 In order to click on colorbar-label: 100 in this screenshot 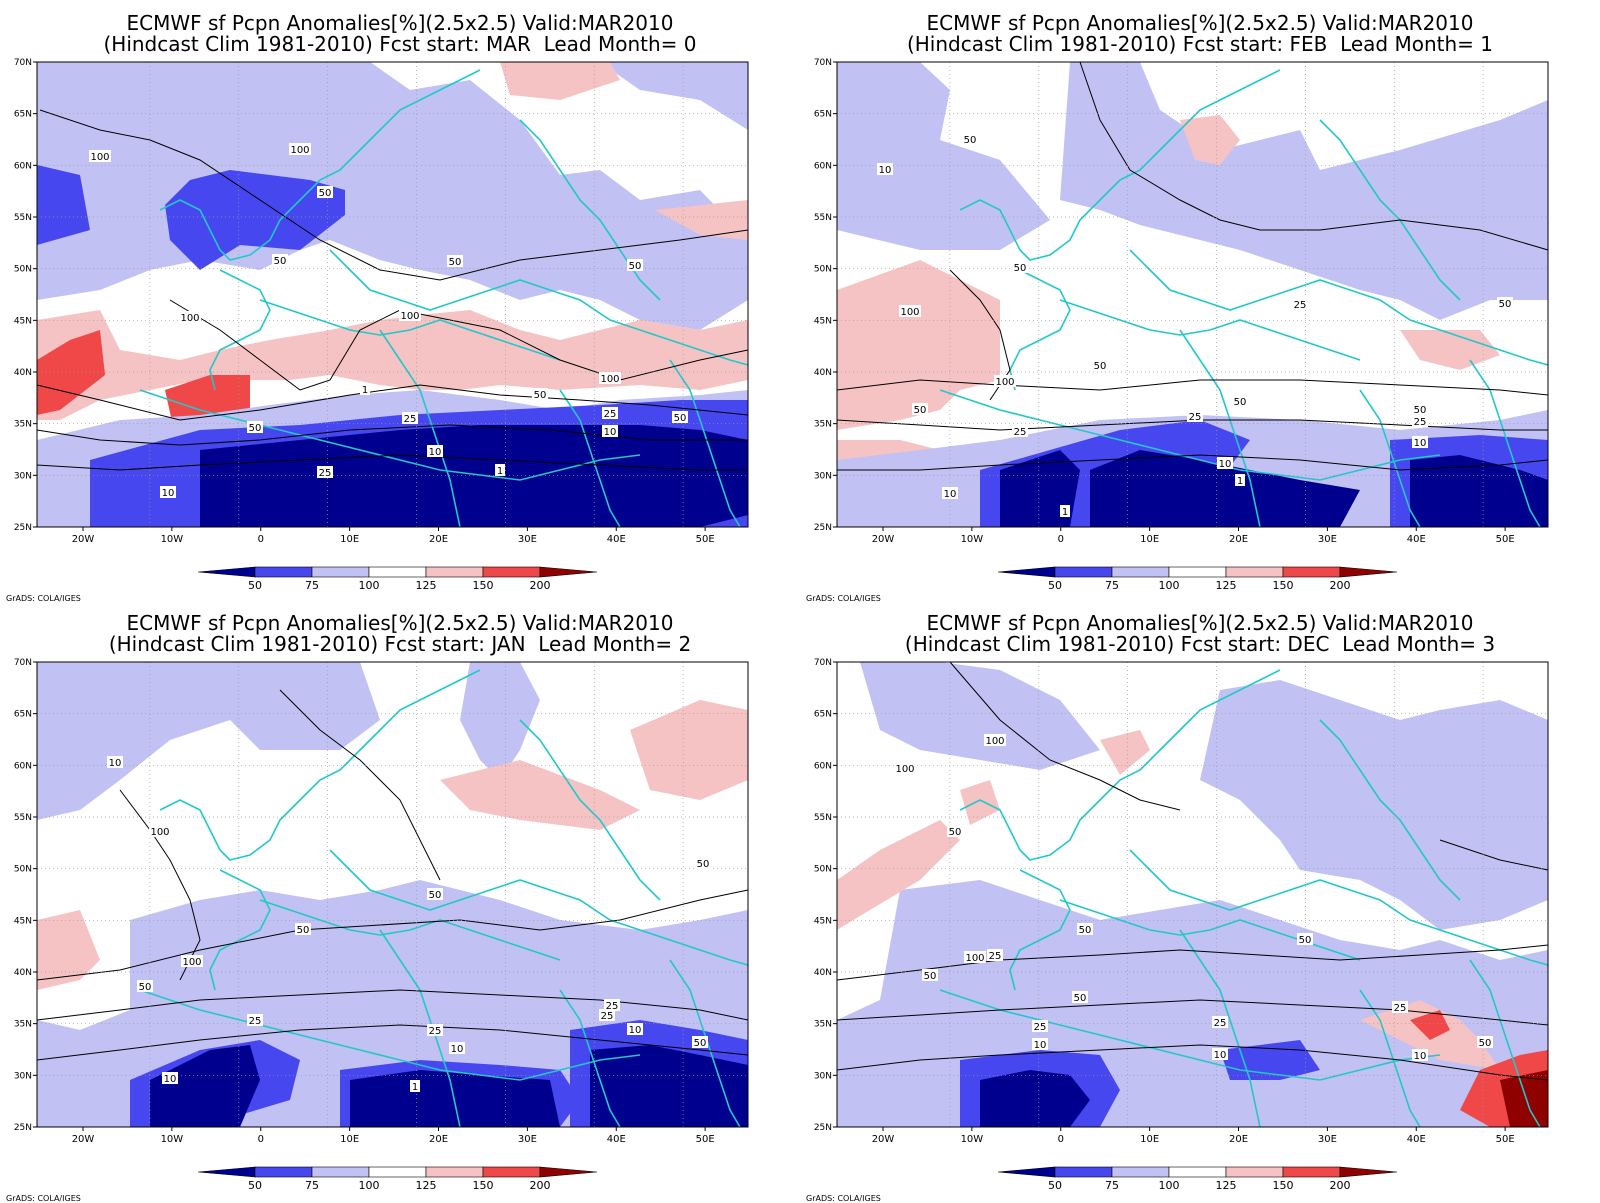, I will do `click(369, 585)`.